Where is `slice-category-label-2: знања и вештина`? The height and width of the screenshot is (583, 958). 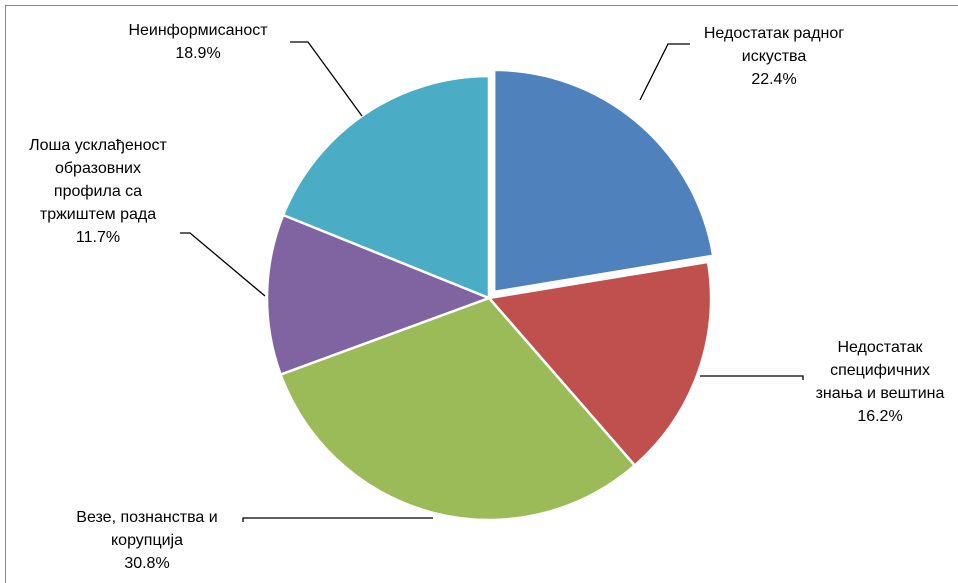 slice-category-label-2: знања и вештина is located at coordinates (880, 393).